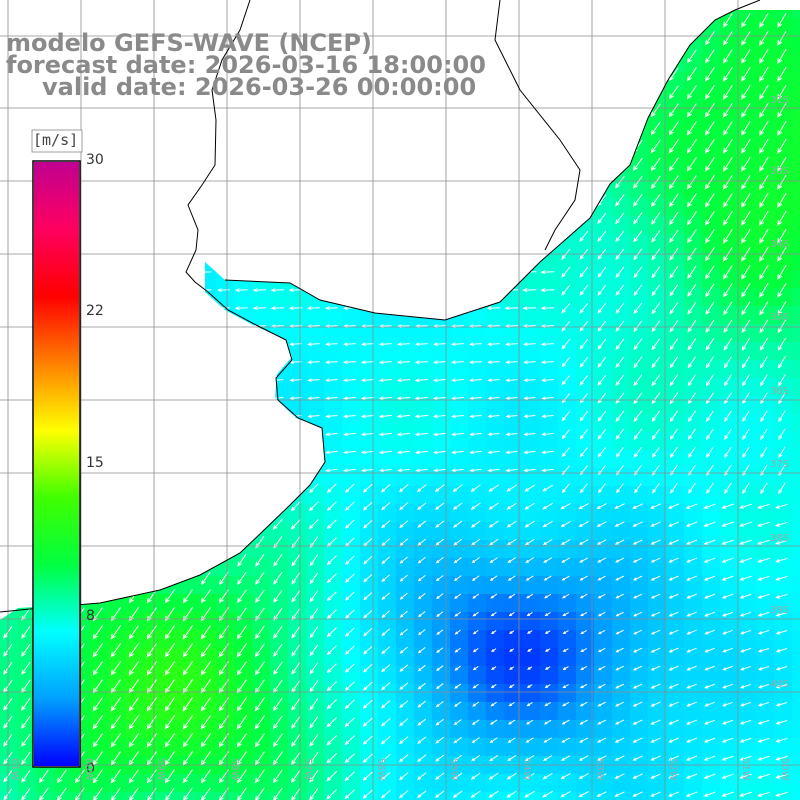  Describe the element at coordinates (90, 616) in the screenshot. I see `colorbar-tick-8: 8` at that location.